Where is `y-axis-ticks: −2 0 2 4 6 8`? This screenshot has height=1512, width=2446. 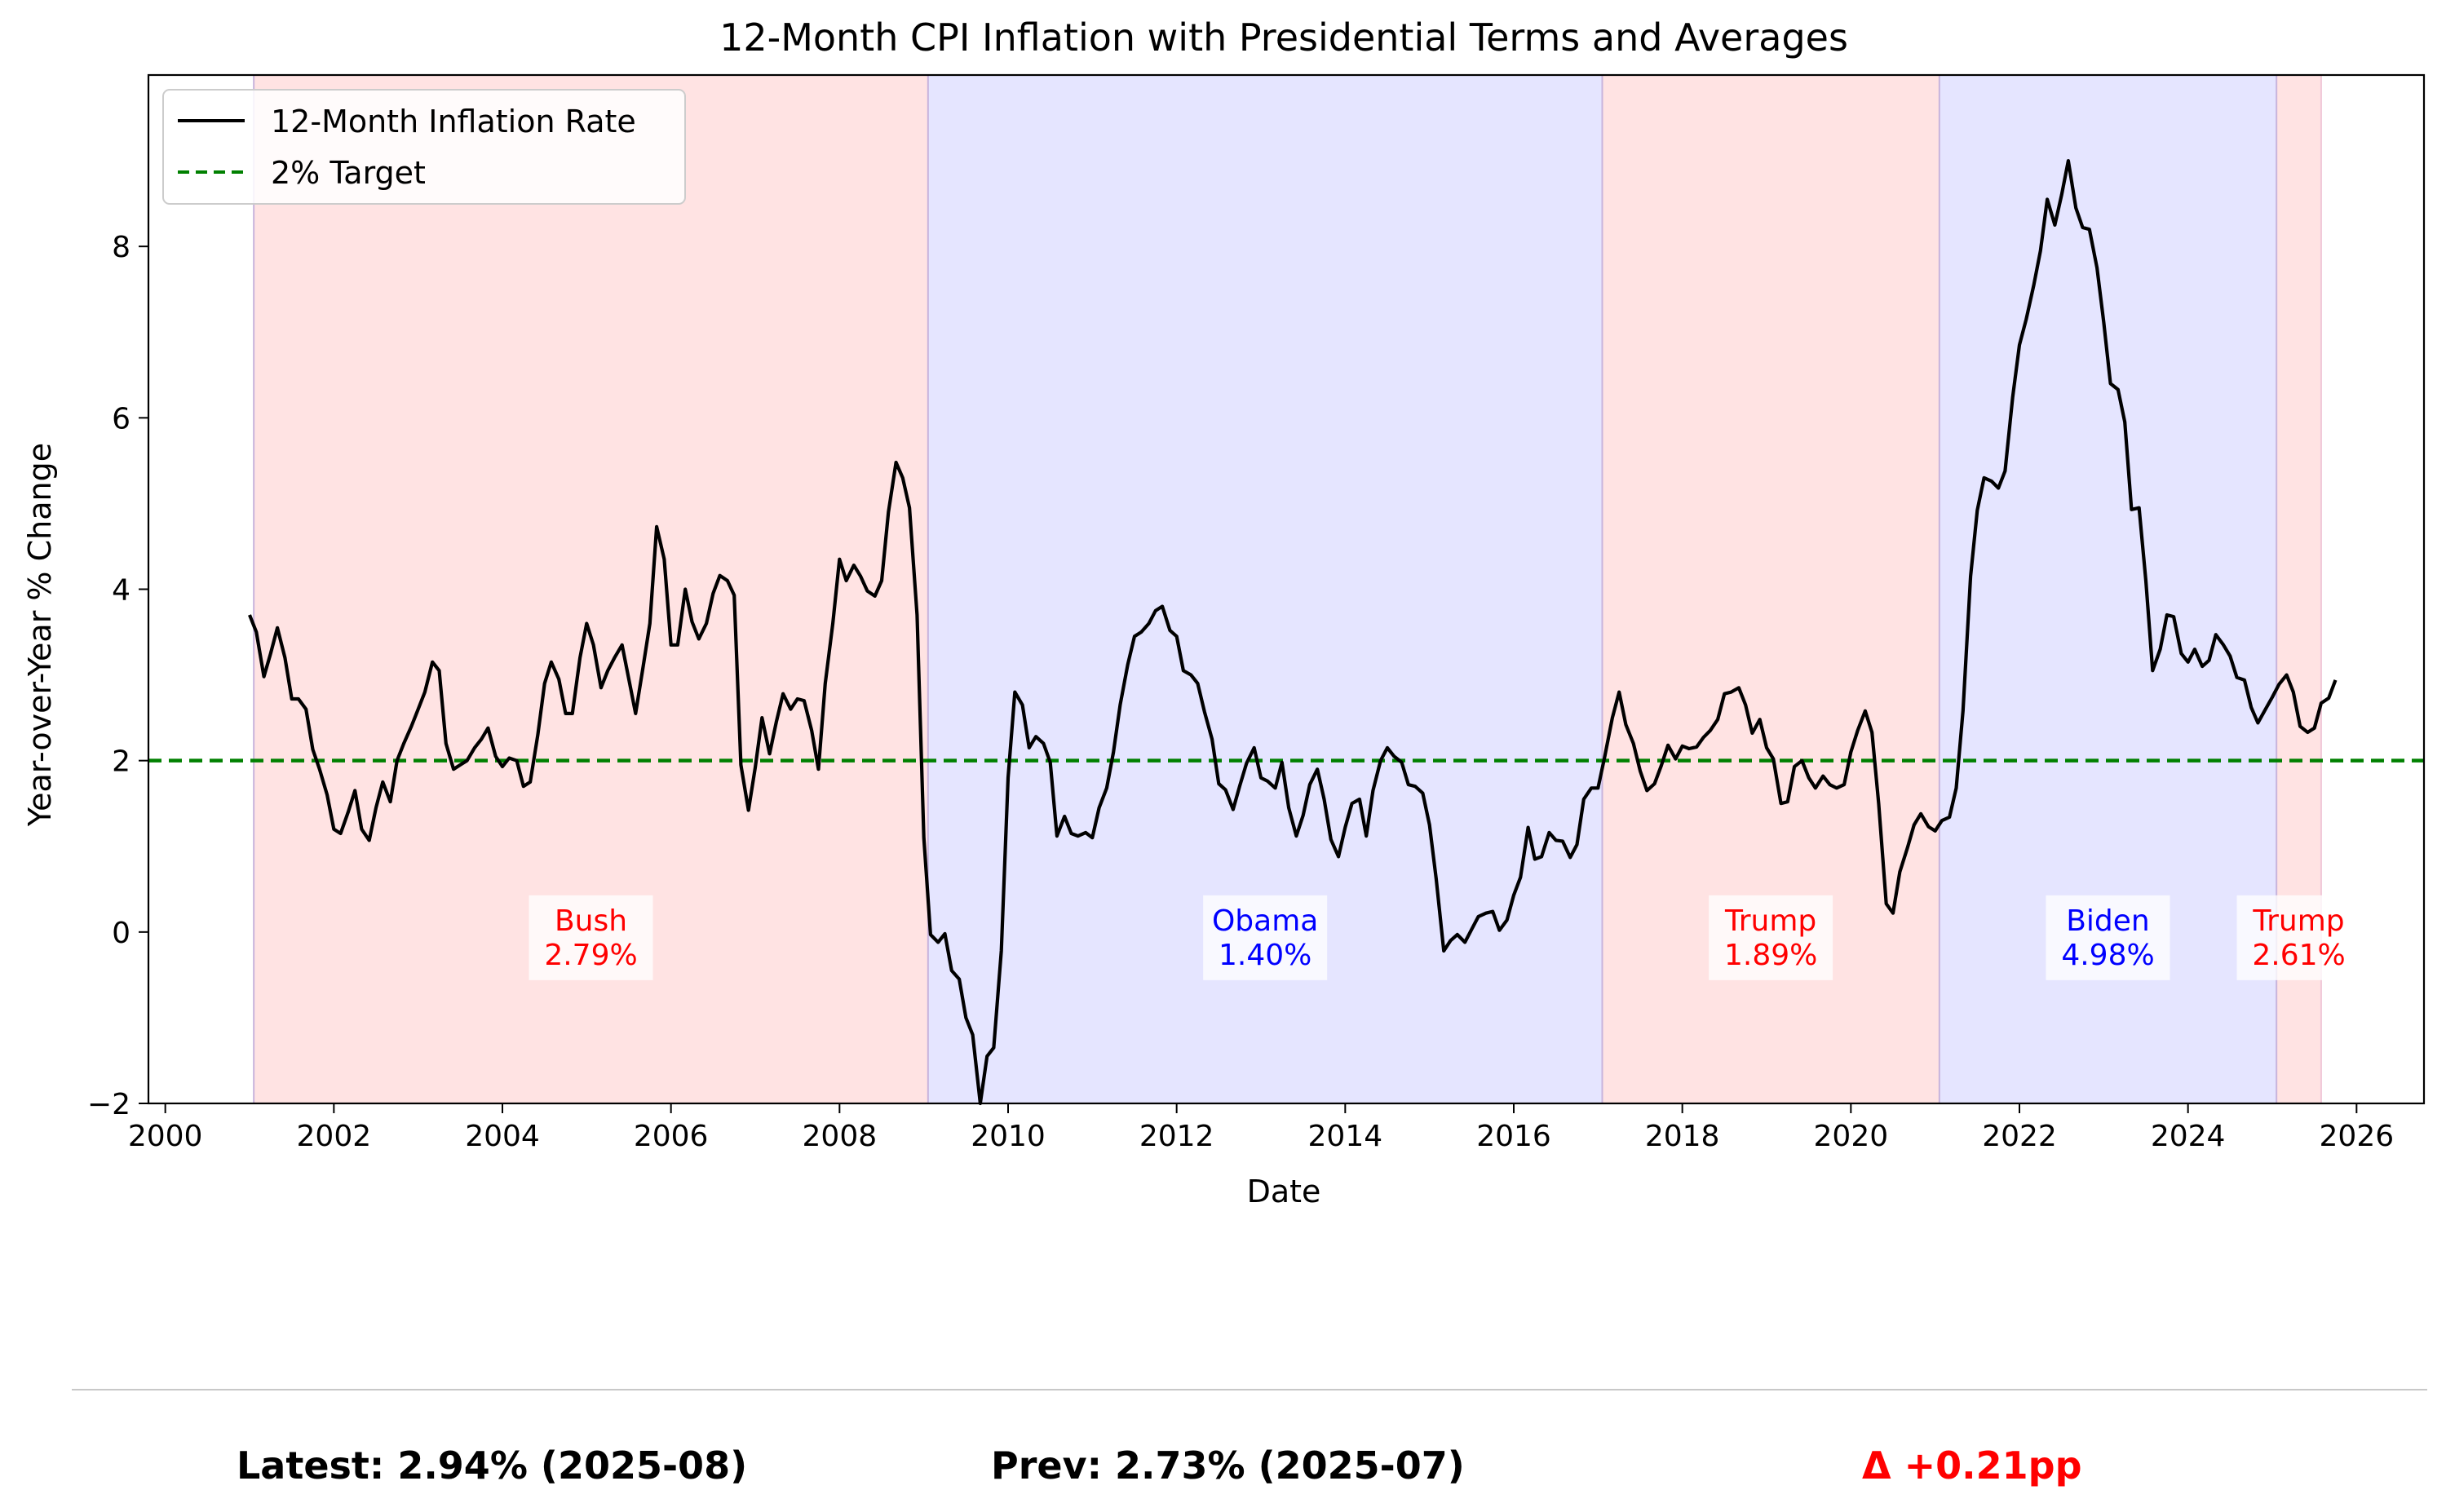 y-axis-ticks: −2 0 2 4 6 8 is located at coordinates (117, 676).